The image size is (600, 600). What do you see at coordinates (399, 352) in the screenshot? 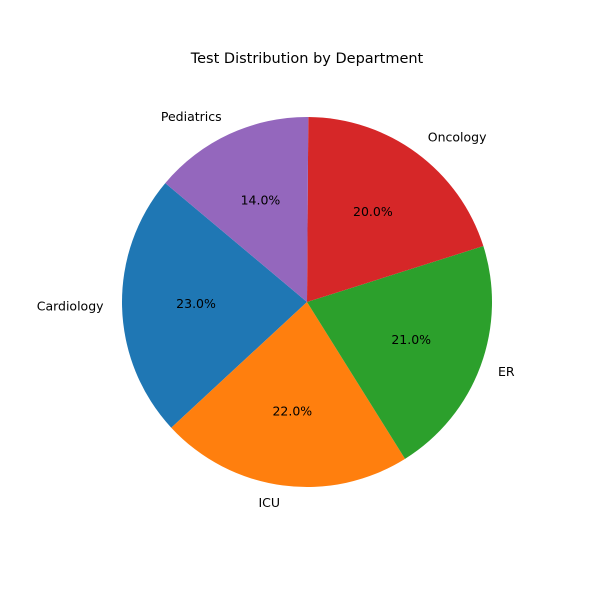
I see `pie-slice-er` at bounding box center [399, 352].